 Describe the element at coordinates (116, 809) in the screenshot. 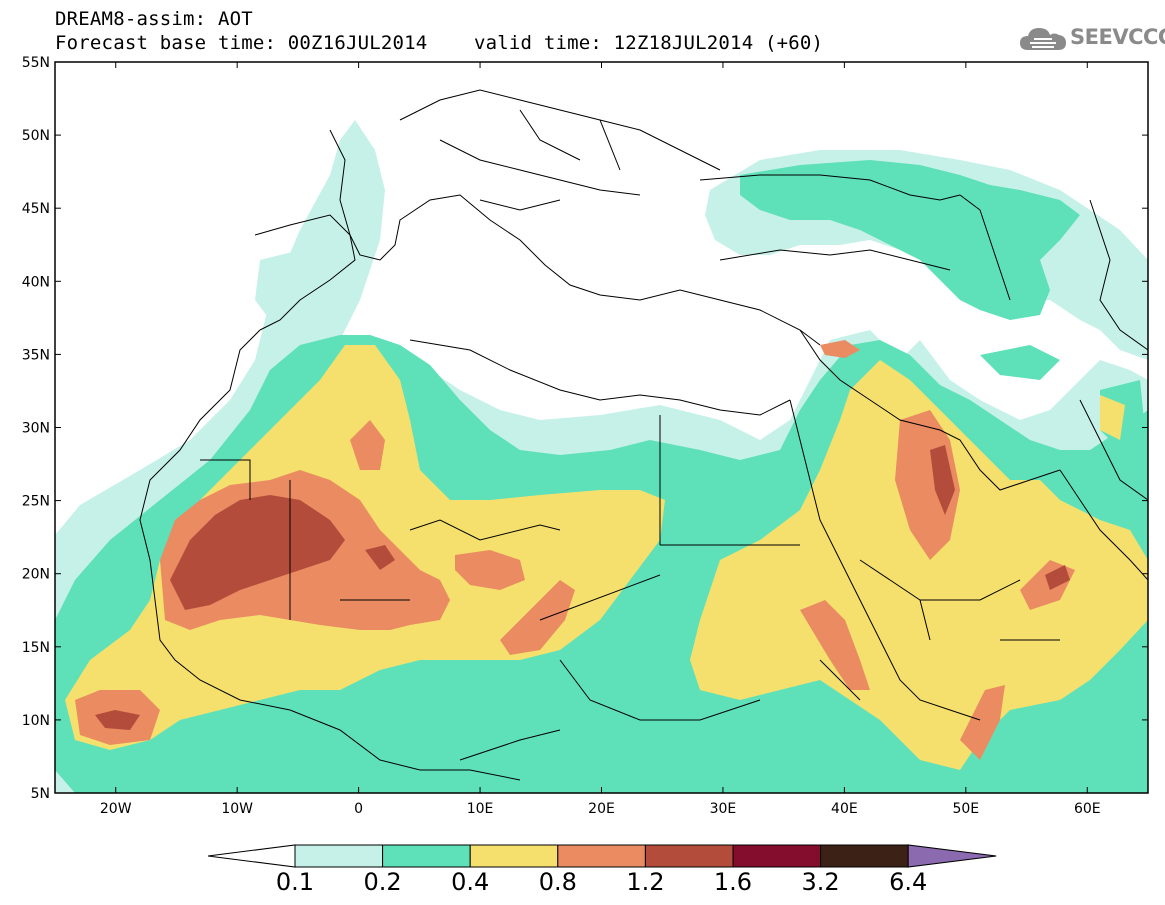

I see `lon-tick-label: 20W` at that location.